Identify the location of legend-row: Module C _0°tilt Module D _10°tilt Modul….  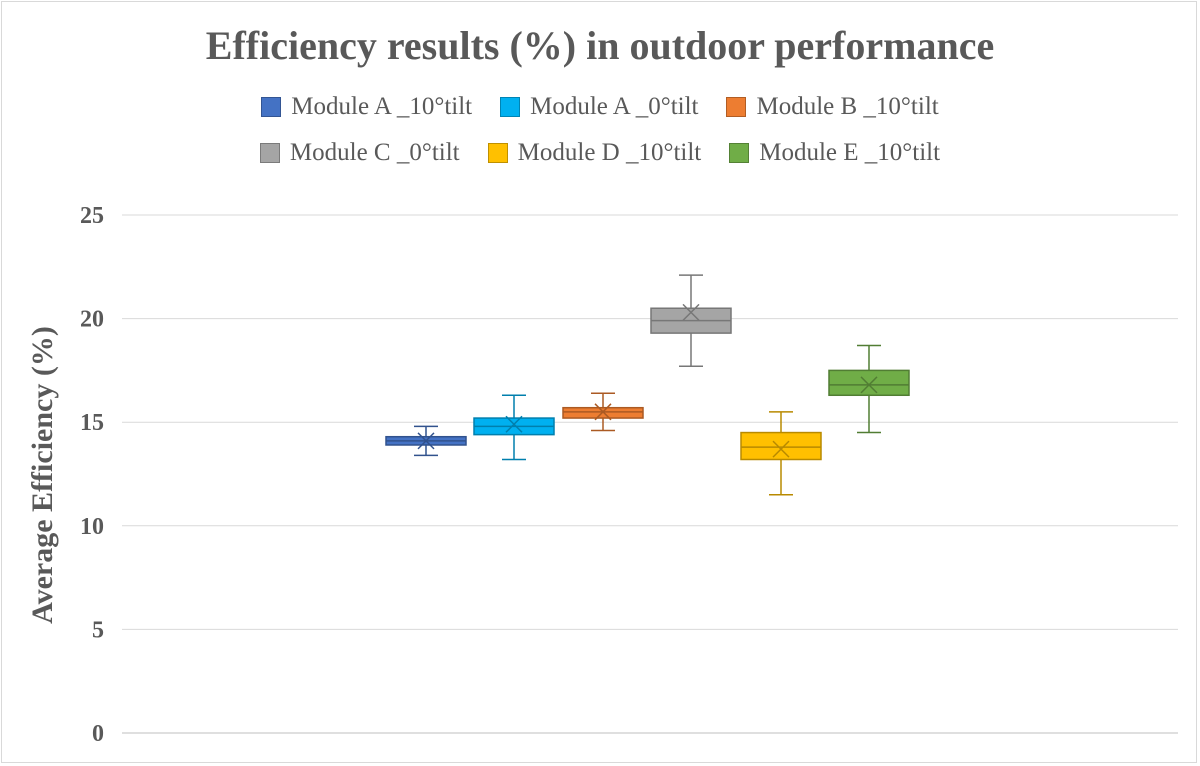
(600, 153).